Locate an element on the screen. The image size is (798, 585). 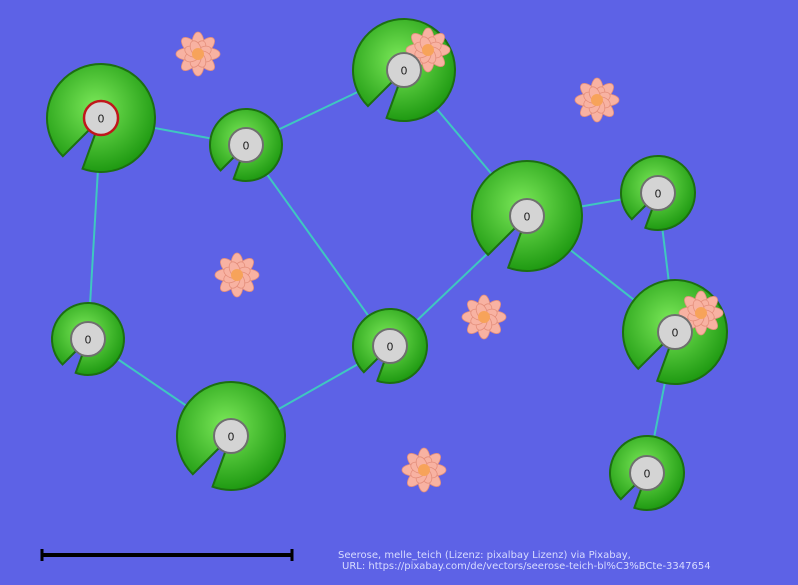
node-selected: 0 is located at coordinates (101, 118).